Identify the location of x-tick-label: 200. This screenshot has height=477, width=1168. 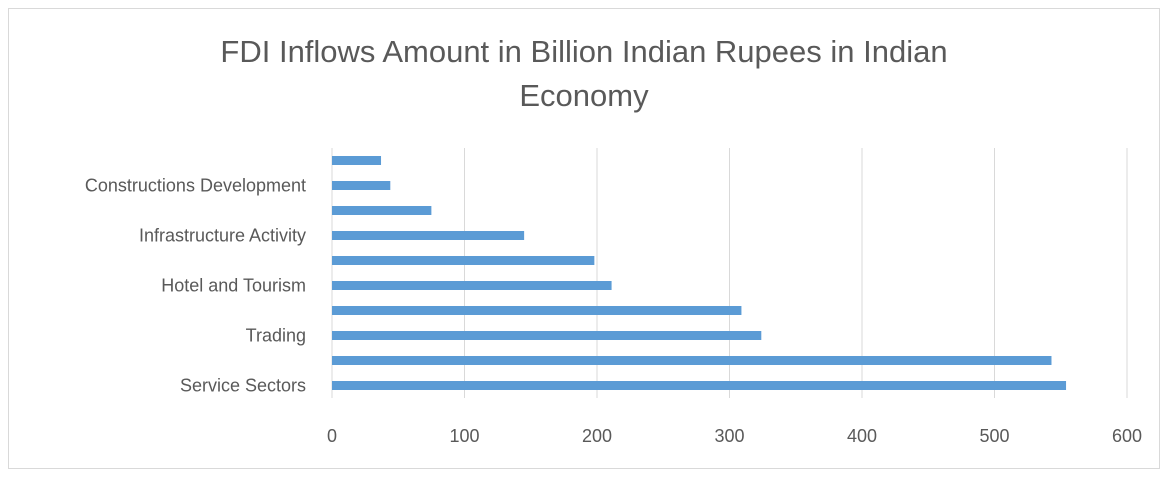
(597, 436).